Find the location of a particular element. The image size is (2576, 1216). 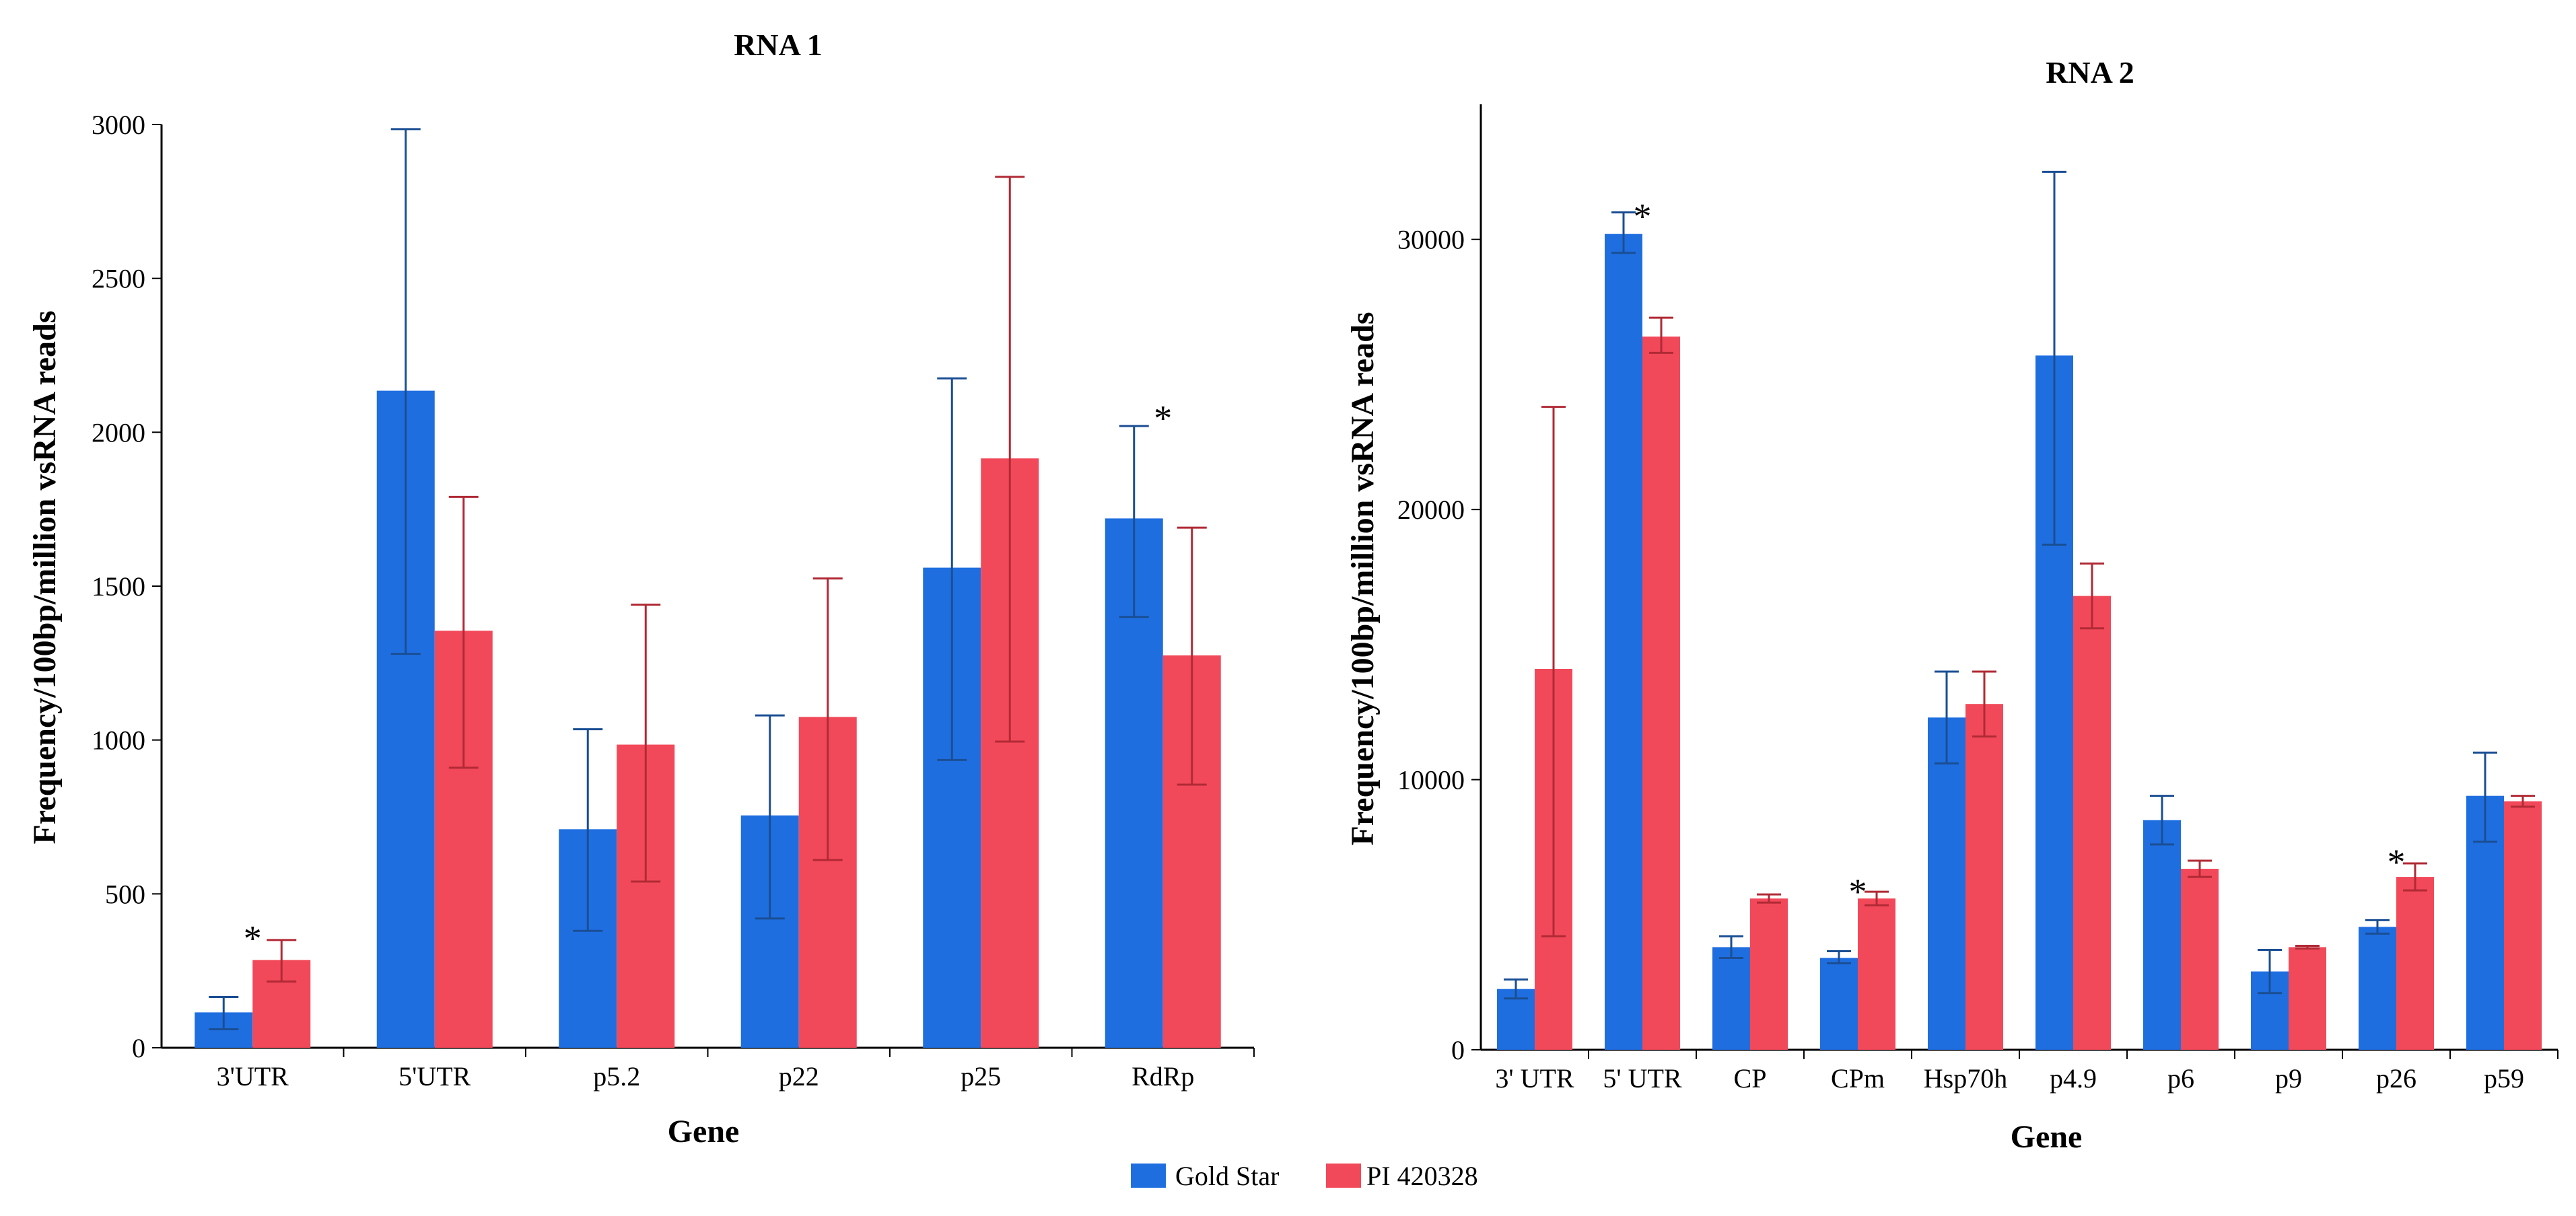

rna2-x-tick-label-p4-9: p4.9 is located at coordinates (2073, 1078).